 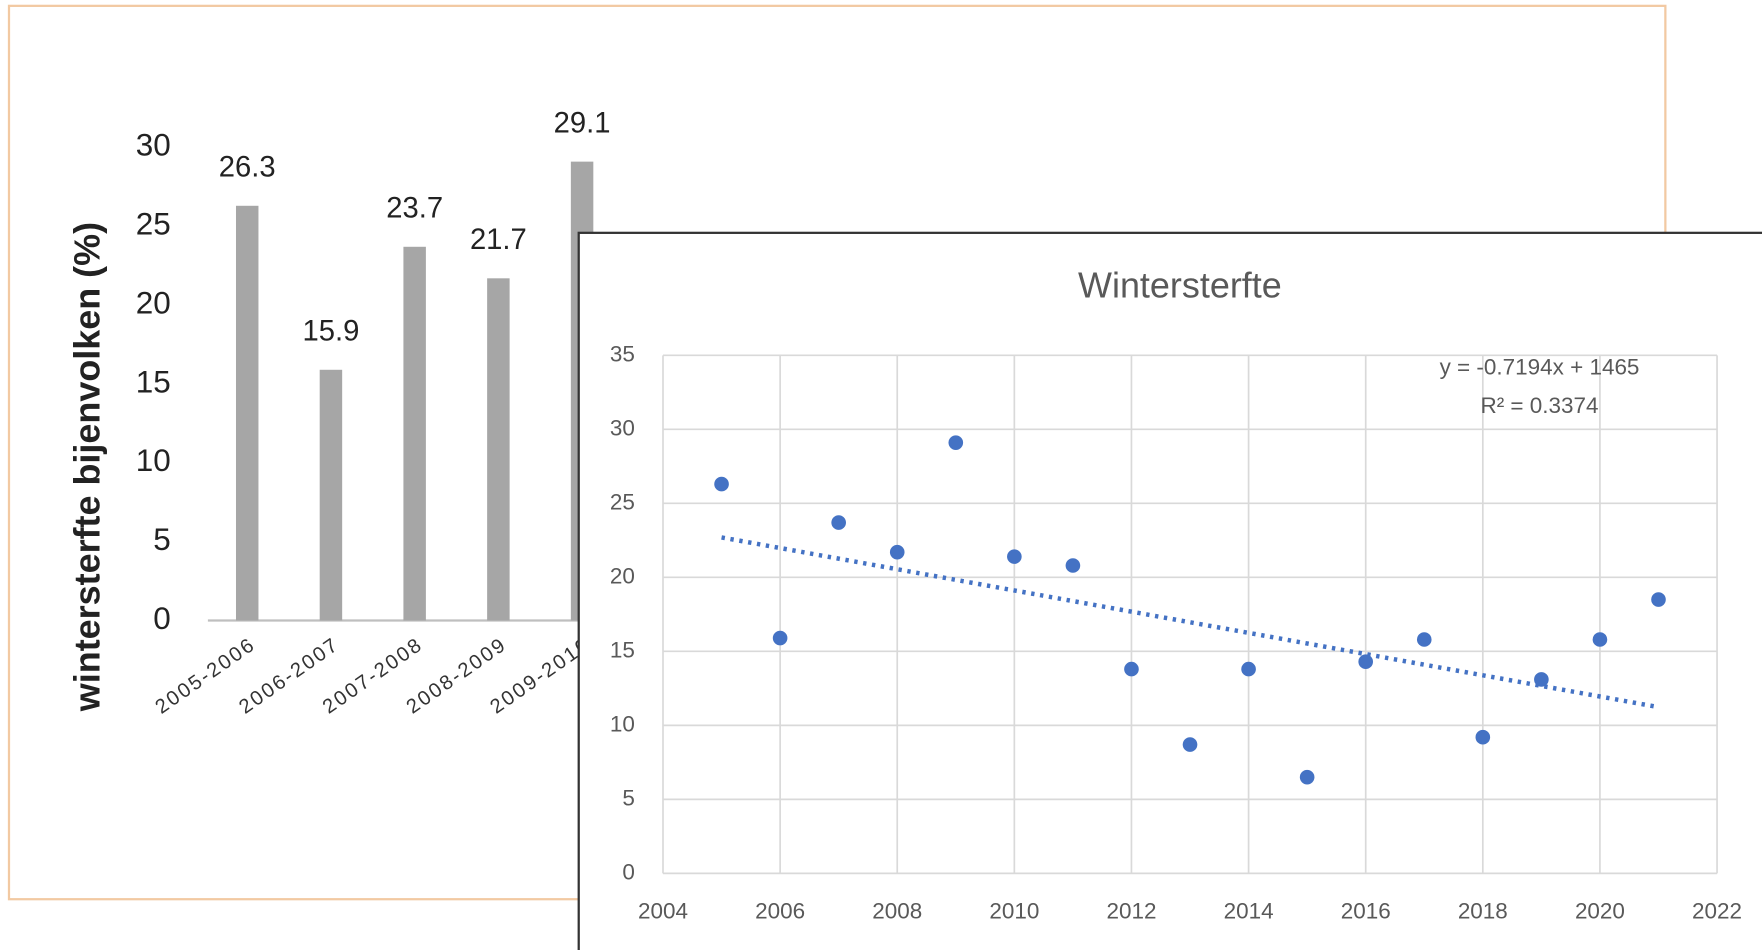 I want to click on value-label: 15.9, so click(x=331, y=331).